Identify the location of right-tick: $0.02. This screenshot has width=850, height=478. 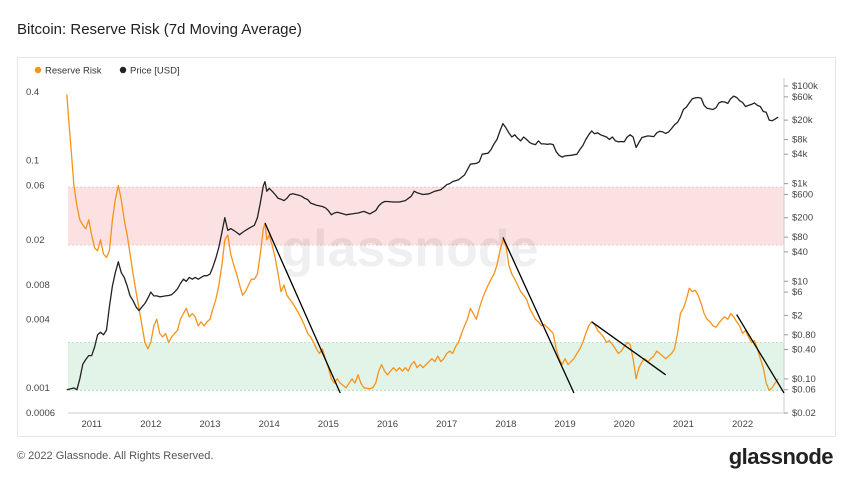
(804, 413).